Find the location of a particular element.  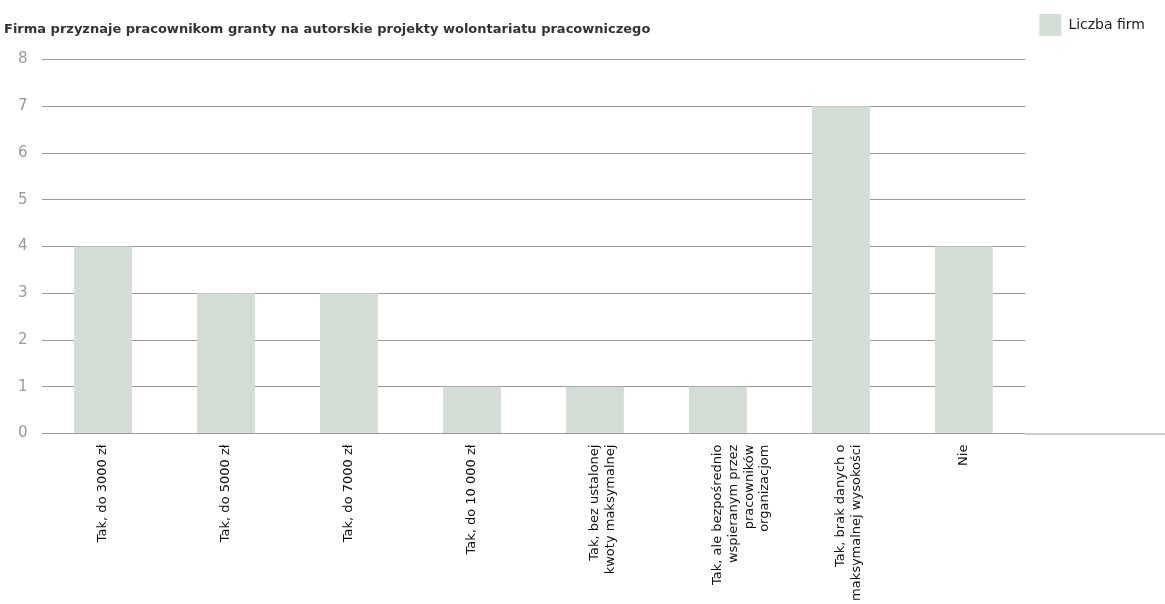

x-tick-label: Tak, do 10 000 zł is located at coordinates (471, 500).